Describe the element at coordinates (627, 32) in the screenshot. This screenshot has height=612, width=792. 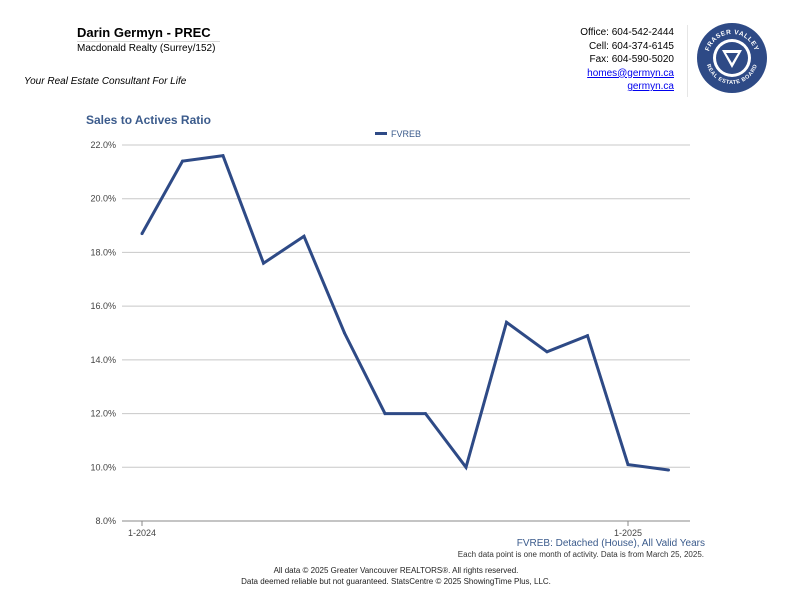
I see `office-phone: Office: 604-542-2444` at that location.